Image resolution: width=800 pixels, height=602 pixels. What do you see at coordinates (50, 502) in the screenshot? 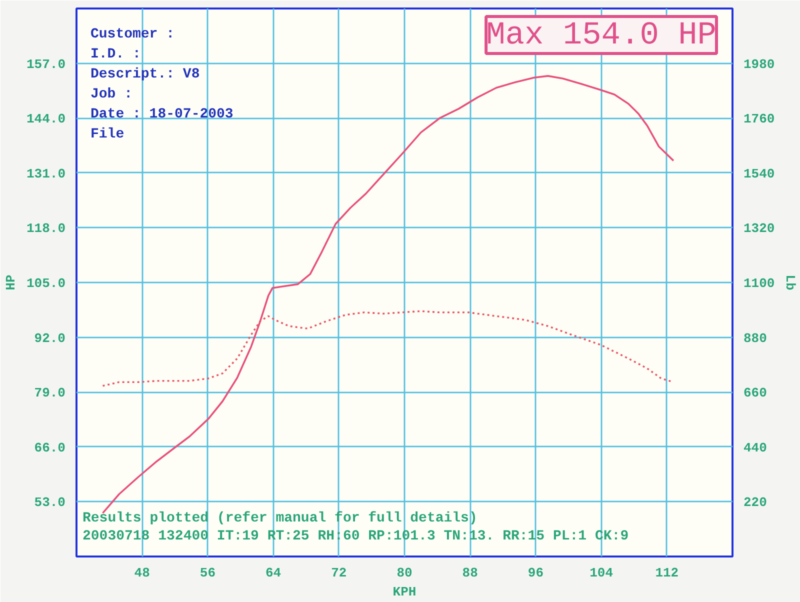
I see `y-tick-label: 53.0` at bounding box center [50, 502].